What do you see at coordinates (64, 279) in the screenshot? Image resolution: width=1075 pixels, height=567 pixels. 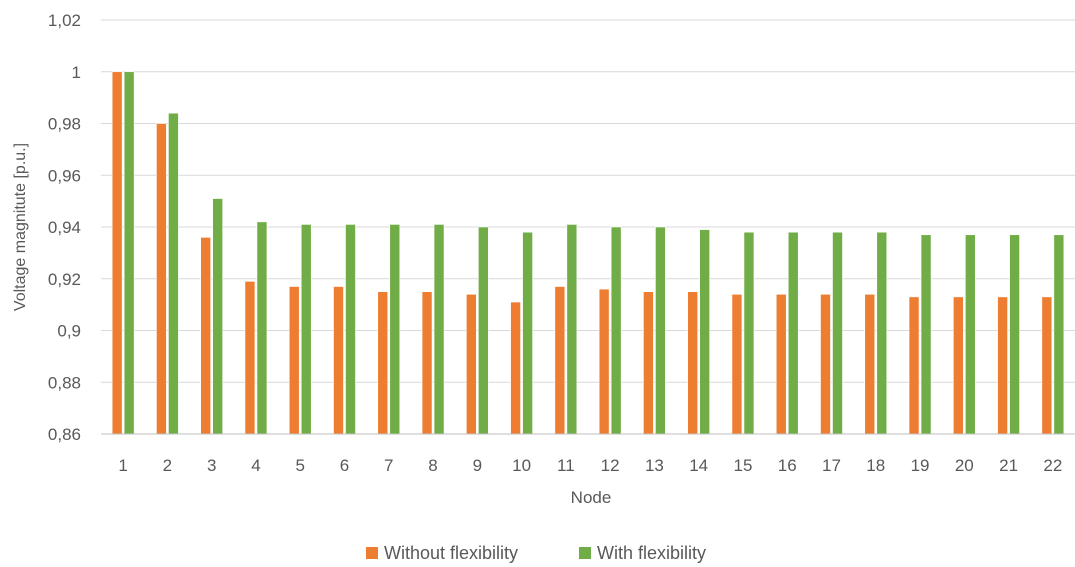 I see `y-tick-label: 0,92` at bounding box center [64, 279].